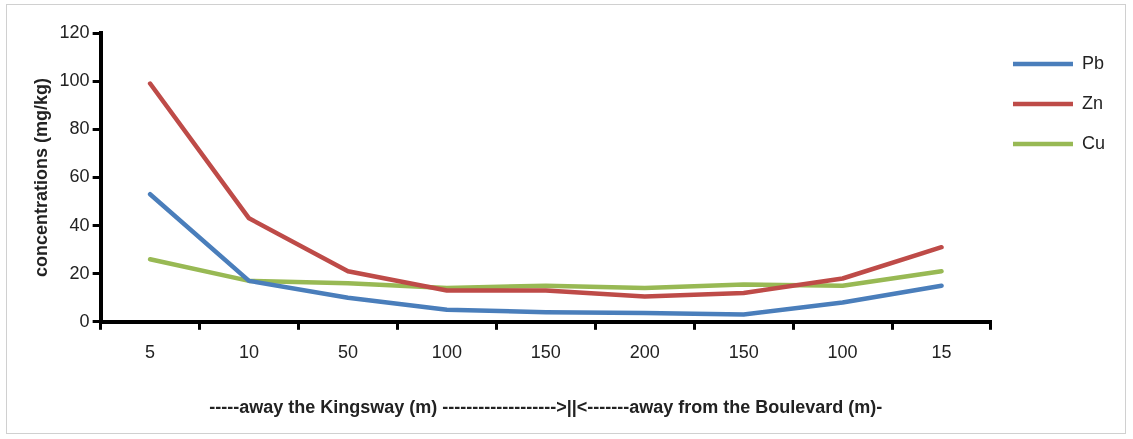  Describe the element at coordinates (79, 224) in the screenshot. I see `y-tick-label: 40` at that location.